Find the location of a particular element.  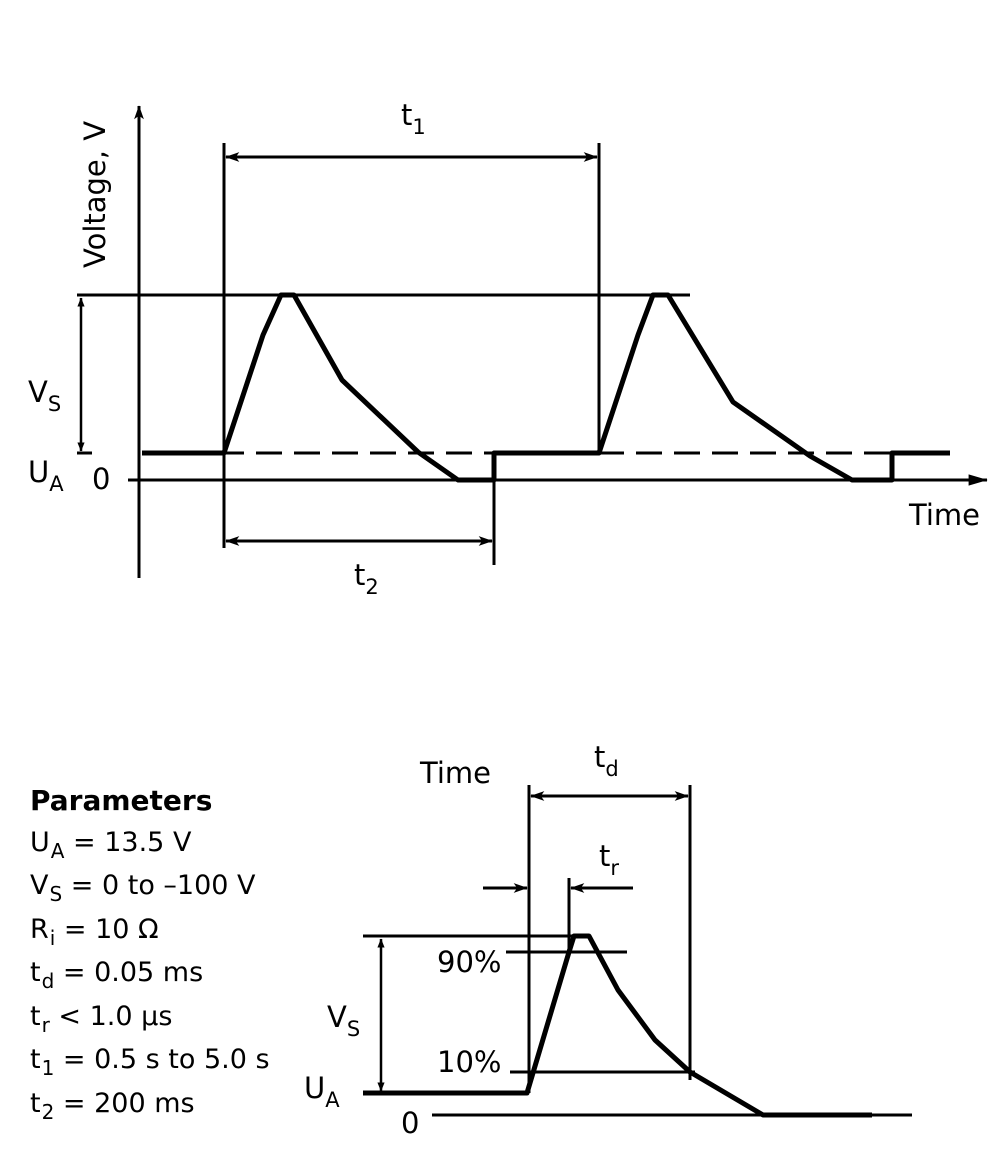

tr-label: tr is located at coordinates (609, 859).